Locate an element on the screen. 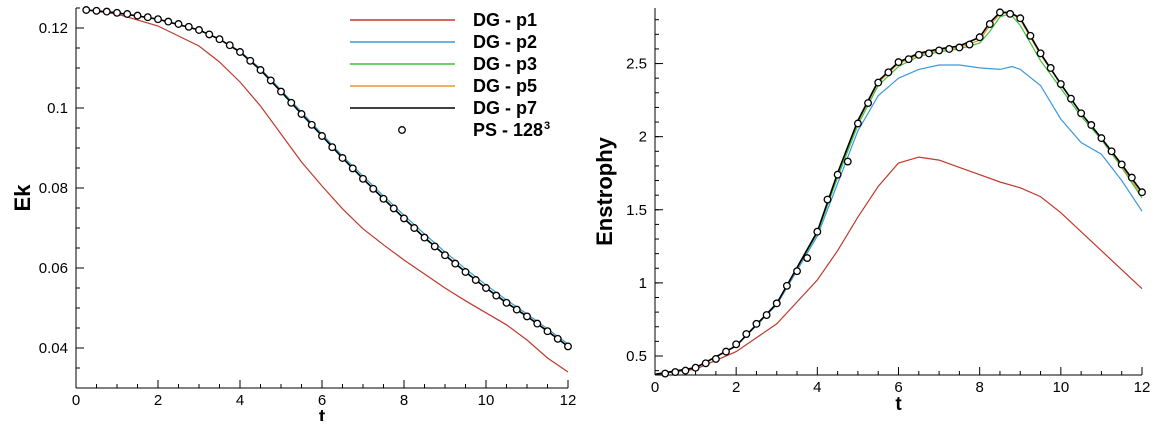 The width and height of the screenshot is (1158, 426). y-tick-label: 1 is located at coordinates (643, 283).